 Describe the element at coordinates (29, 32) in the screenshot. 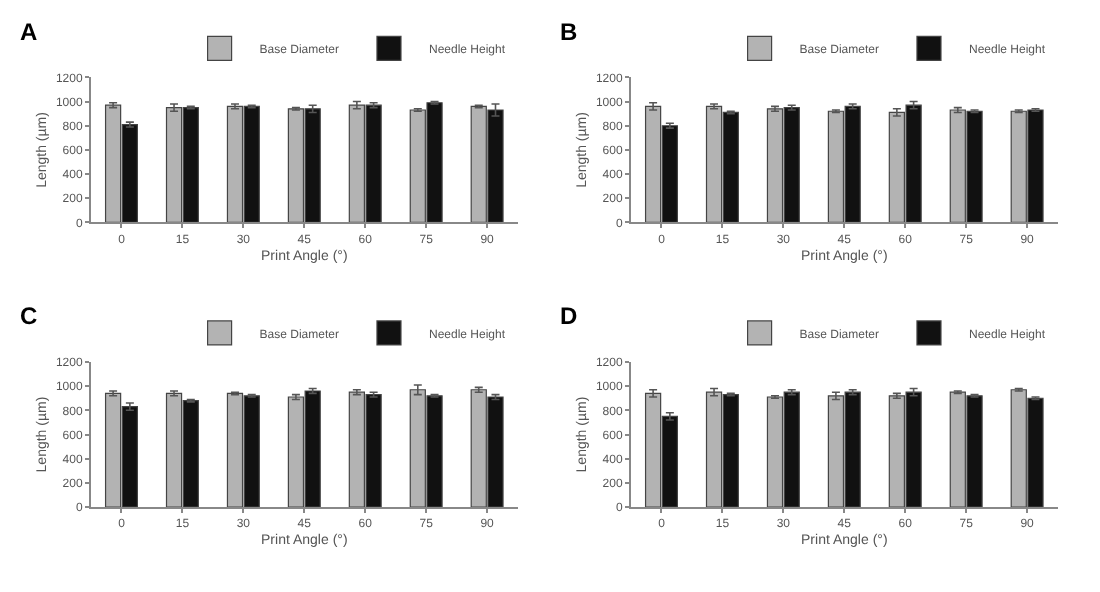

I see `chart-title: A` at that location.